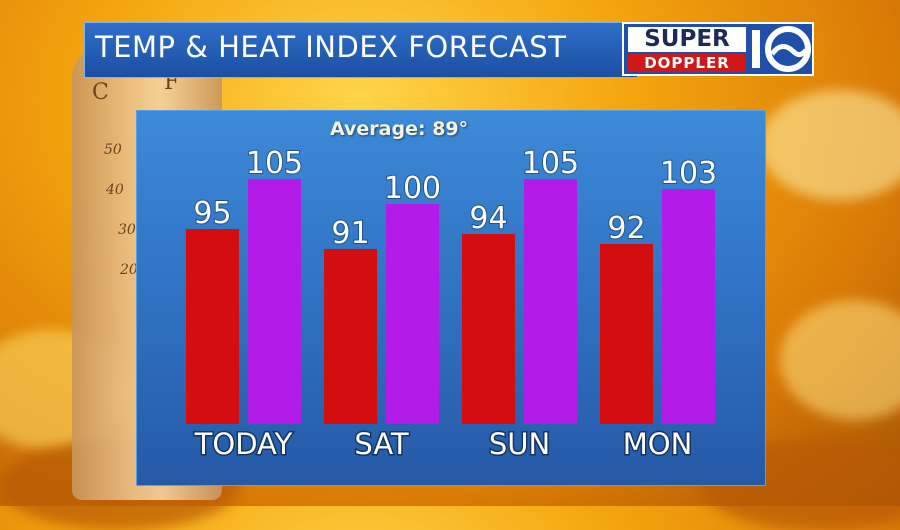  I want to click on station-logo: SUPER DOPPLER, so click(718, 49).